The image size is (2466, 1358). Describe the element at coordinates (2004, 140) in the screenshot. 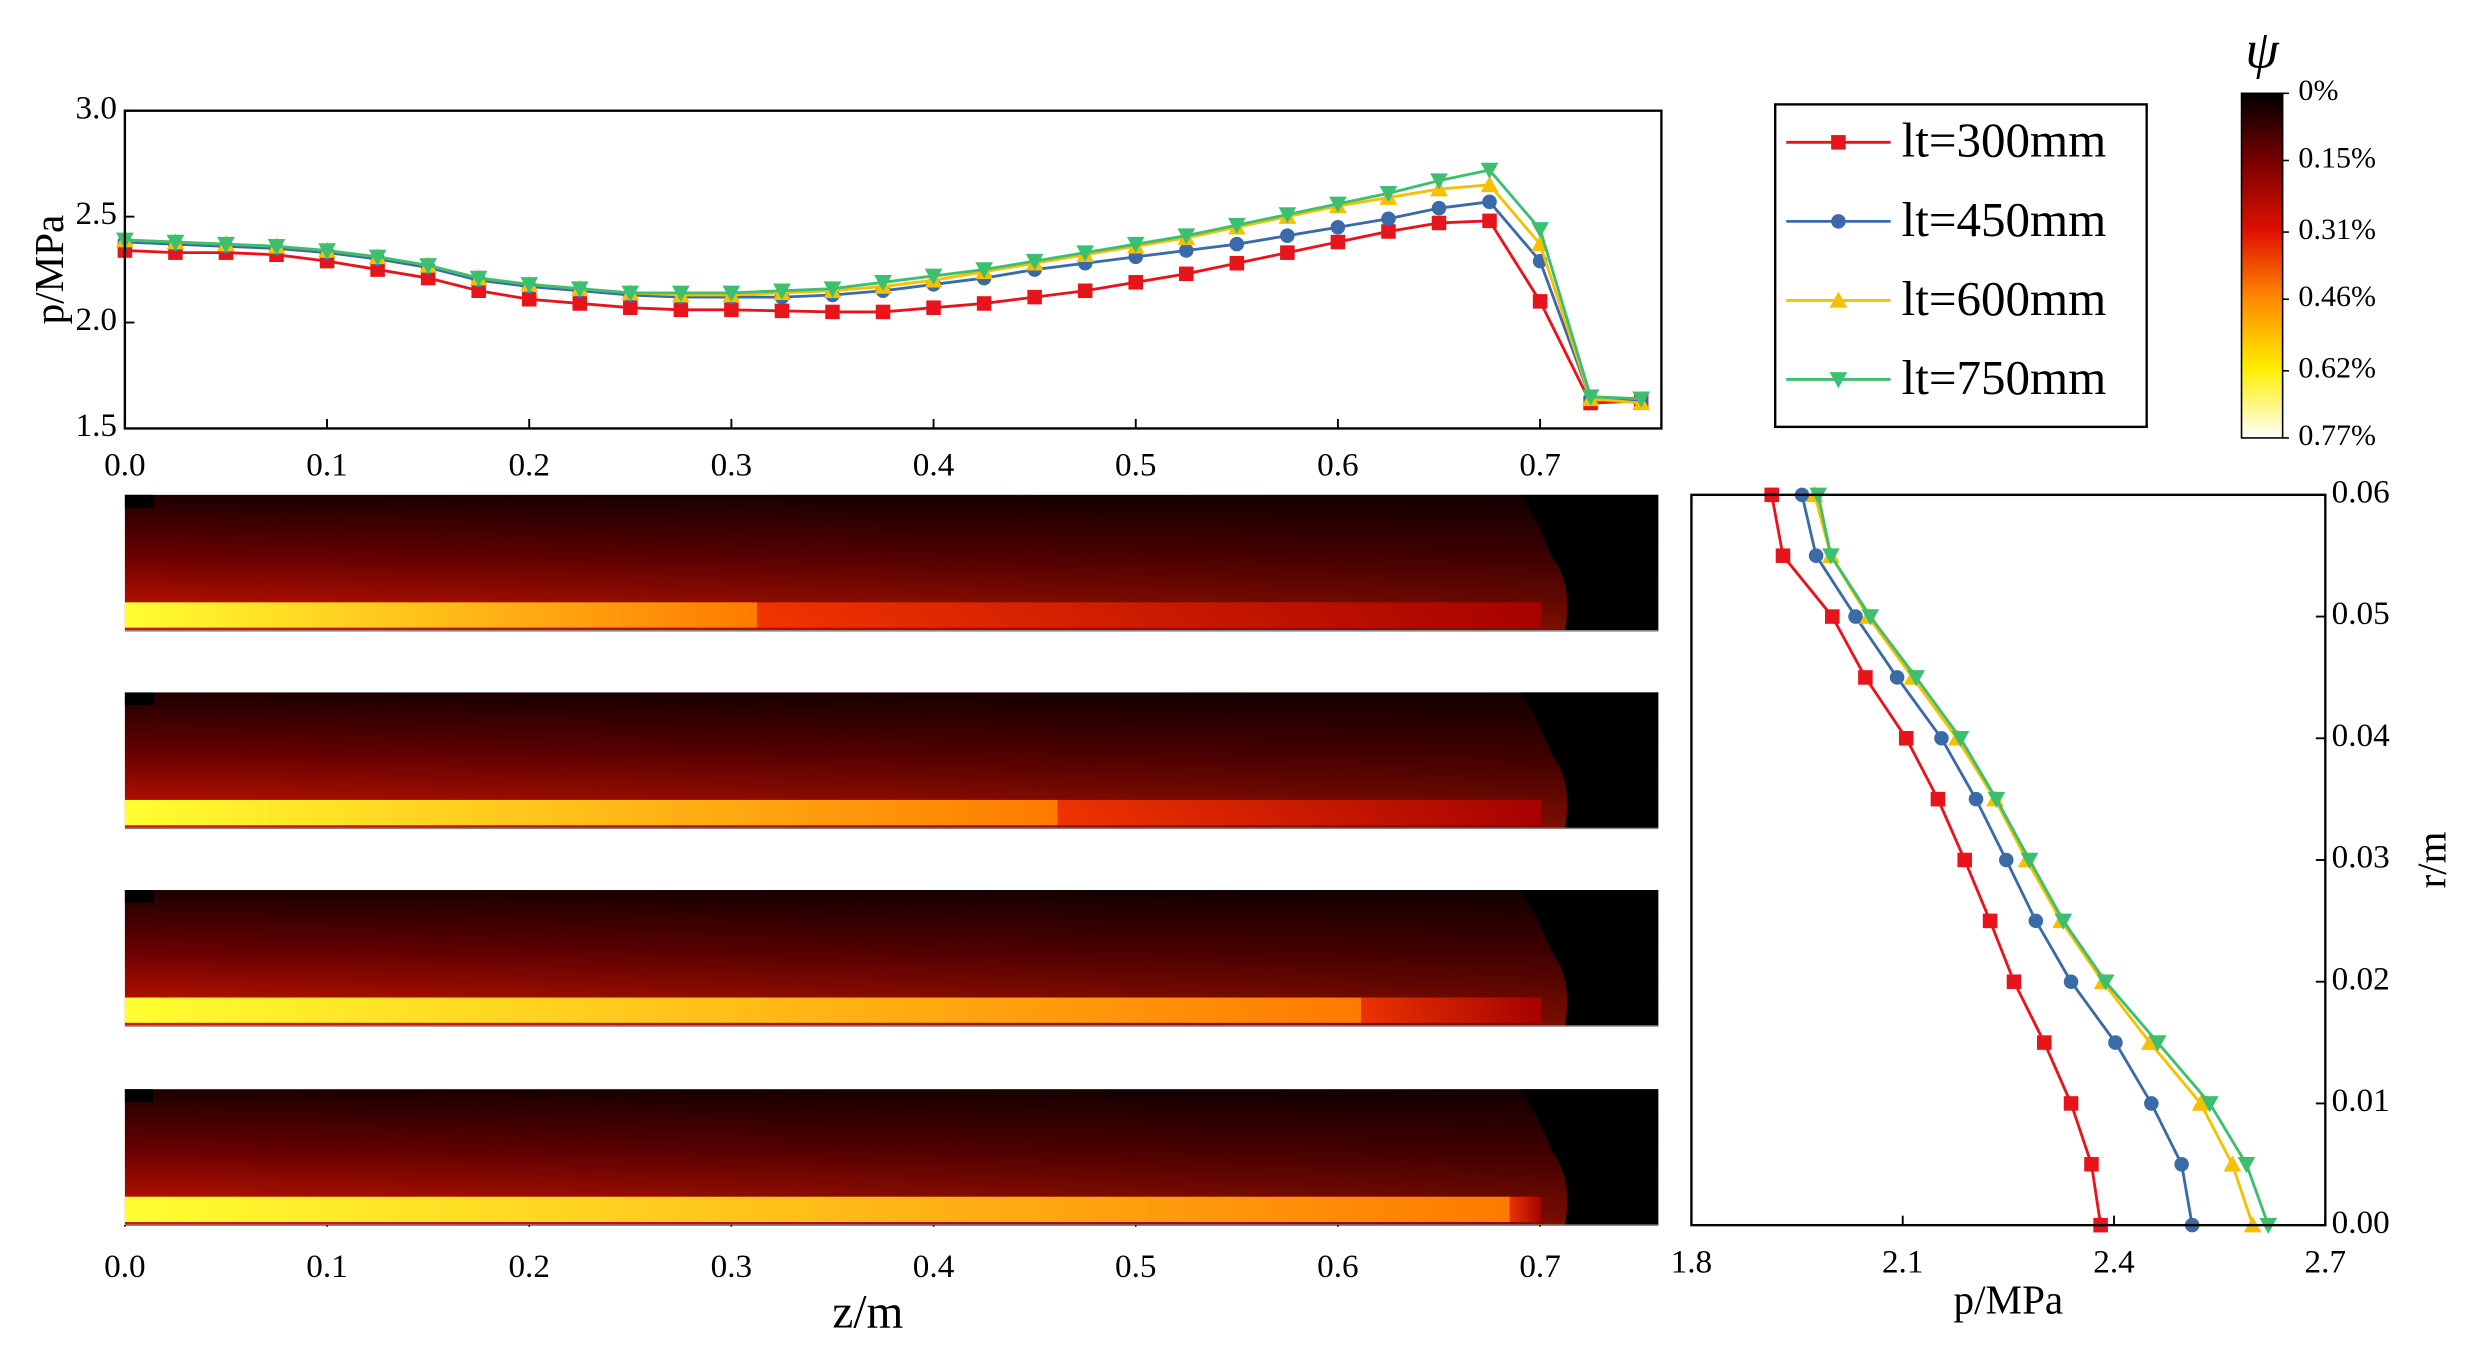

I see `legend-label: lt=300mm` at that location.